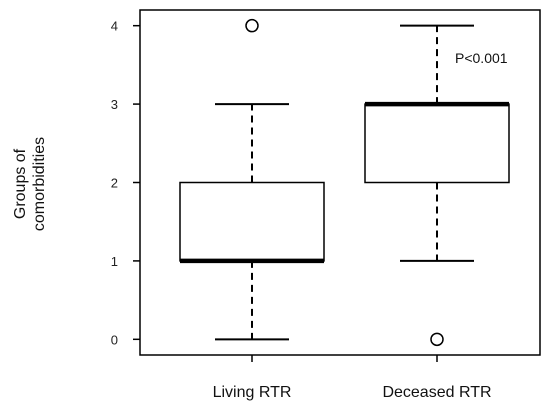 Image resolution: width=550 pixels, height=410 pixels. Describe the element at coordinates (114, 261) in the screenshot. I see `y-tick-label: 1` at that location.